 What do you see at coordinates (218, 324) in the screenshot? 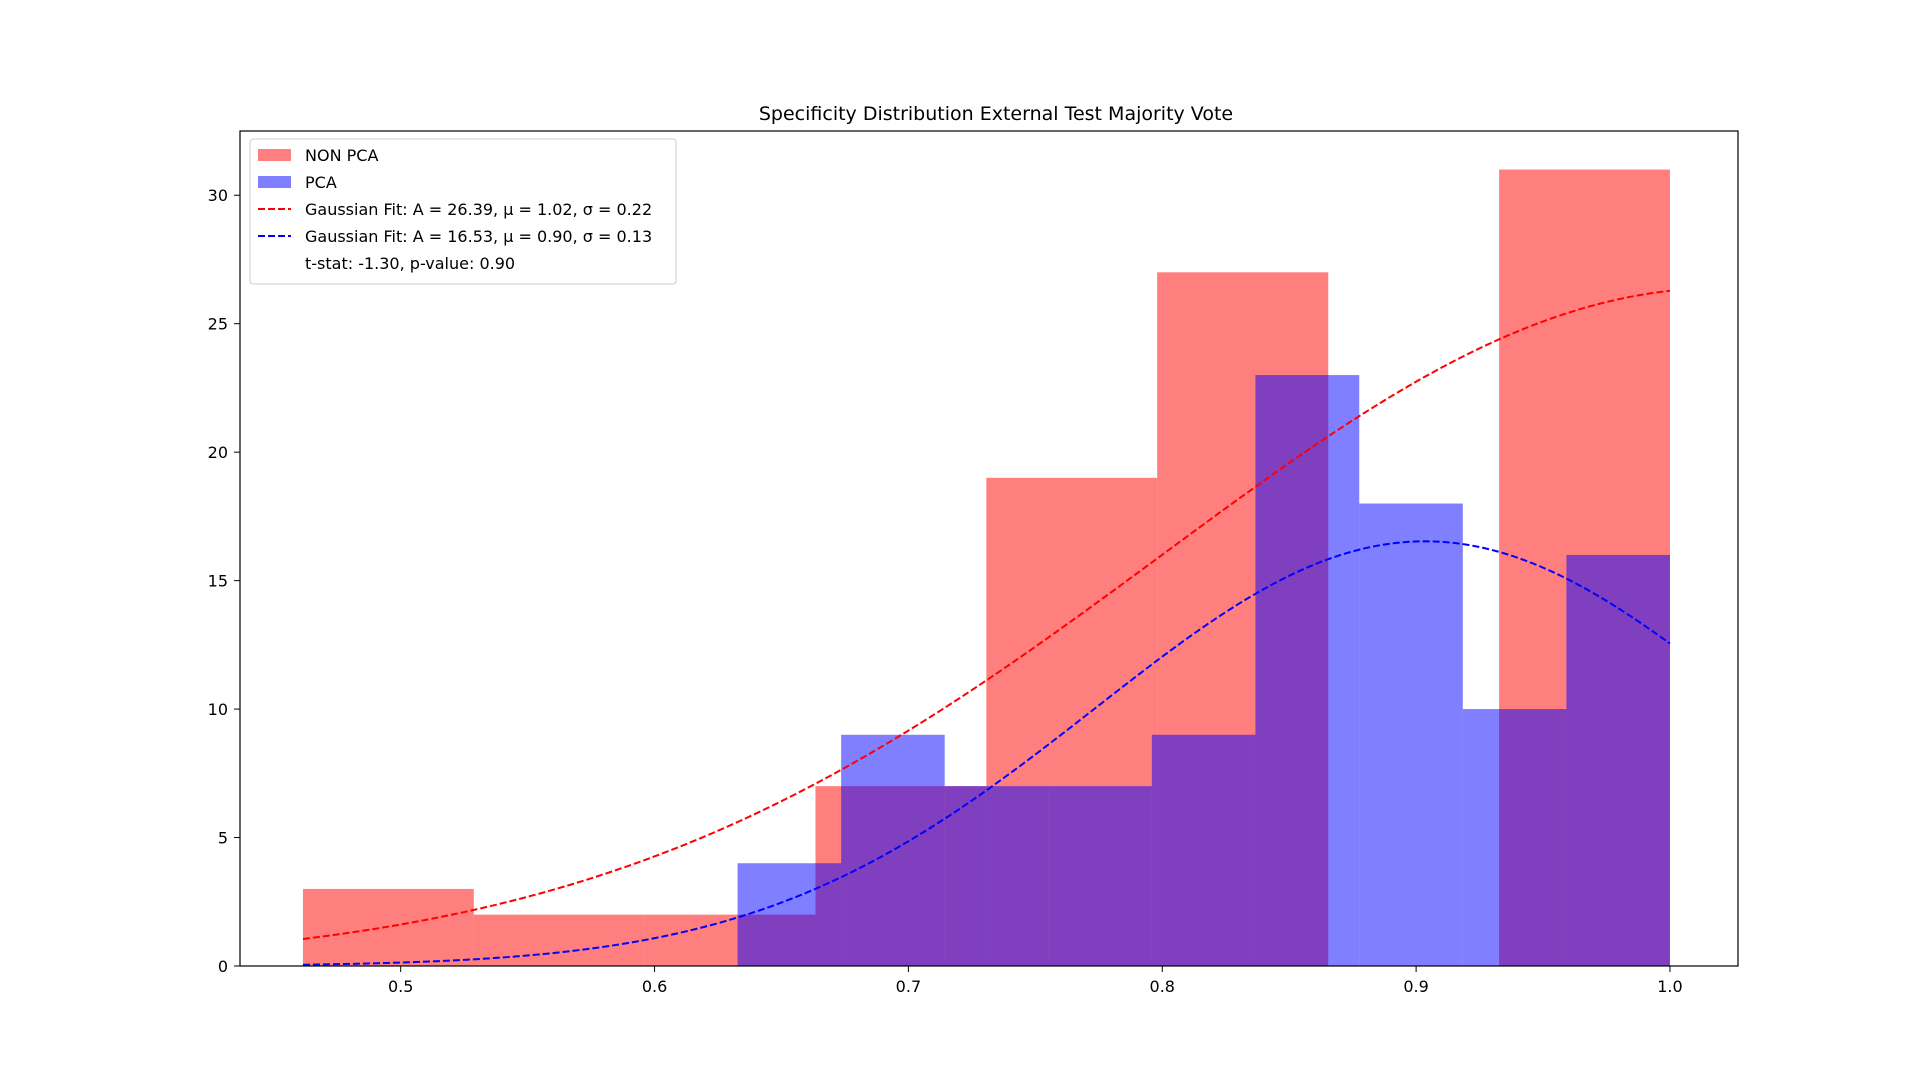
I see `y-tick-label: 25` at bounding box center [218, 324].